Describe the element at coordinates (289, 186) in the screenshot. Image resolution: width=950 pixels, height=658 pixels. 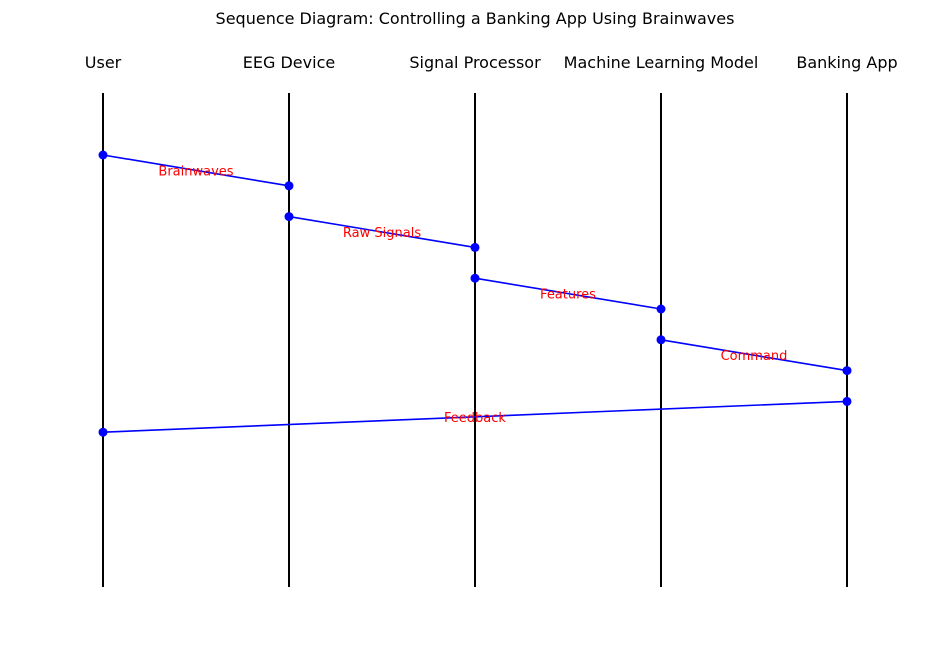
I see `message-end-dot-brainwaves` at that location.